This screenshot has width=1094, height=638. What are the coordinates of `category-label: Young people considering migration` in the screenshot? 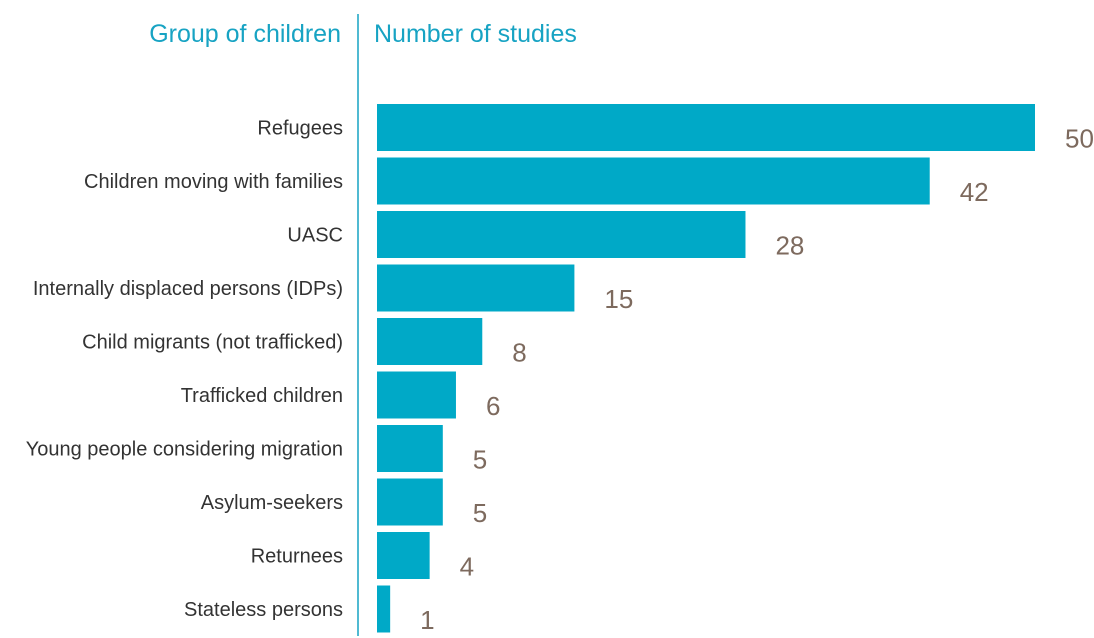 It's located at (184, 450).